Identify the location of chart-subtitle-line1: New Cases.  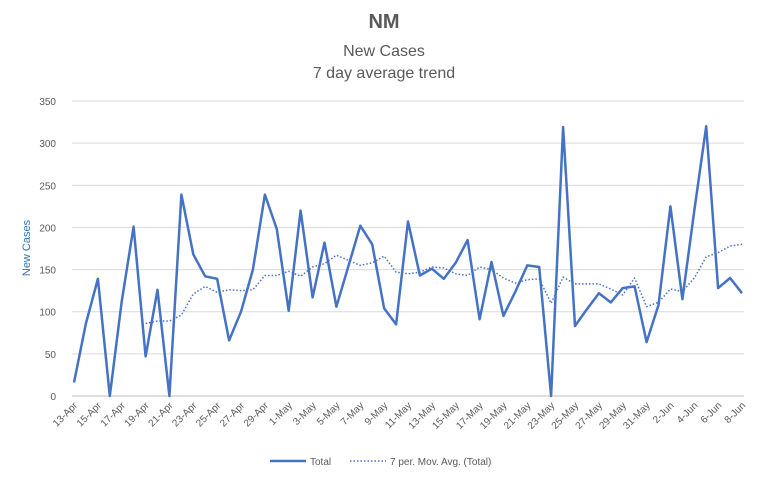
(384, 51).